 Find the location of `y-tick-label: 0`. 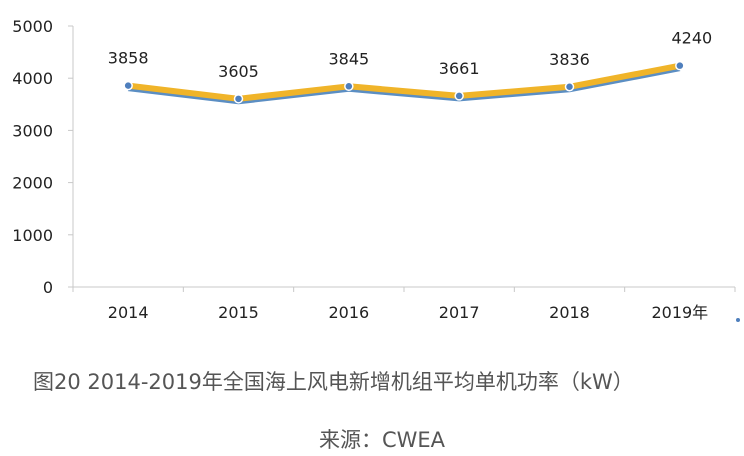

y-tick-label: 0 is located at coordinates (48, 287).